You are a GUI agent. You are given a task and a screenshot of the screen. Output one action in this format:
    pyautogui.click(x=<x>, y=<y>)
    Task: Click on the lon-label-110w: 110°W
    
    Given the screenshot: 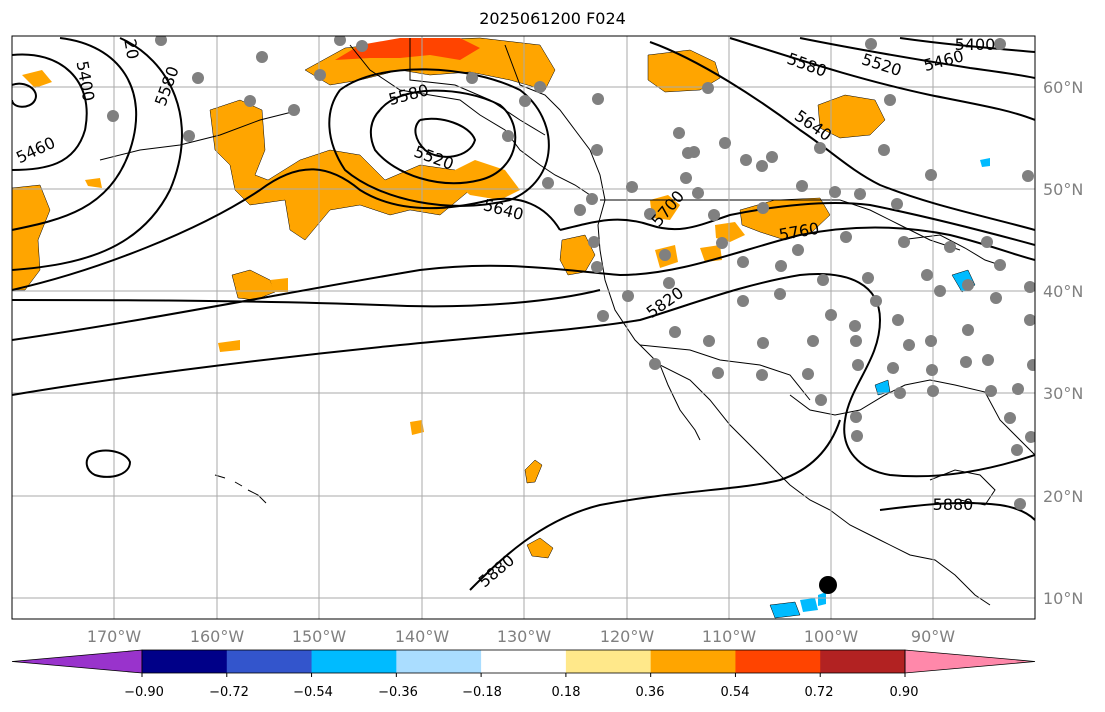 What is the action you would take?
    pyautogui.click(x=729, y=636)
    